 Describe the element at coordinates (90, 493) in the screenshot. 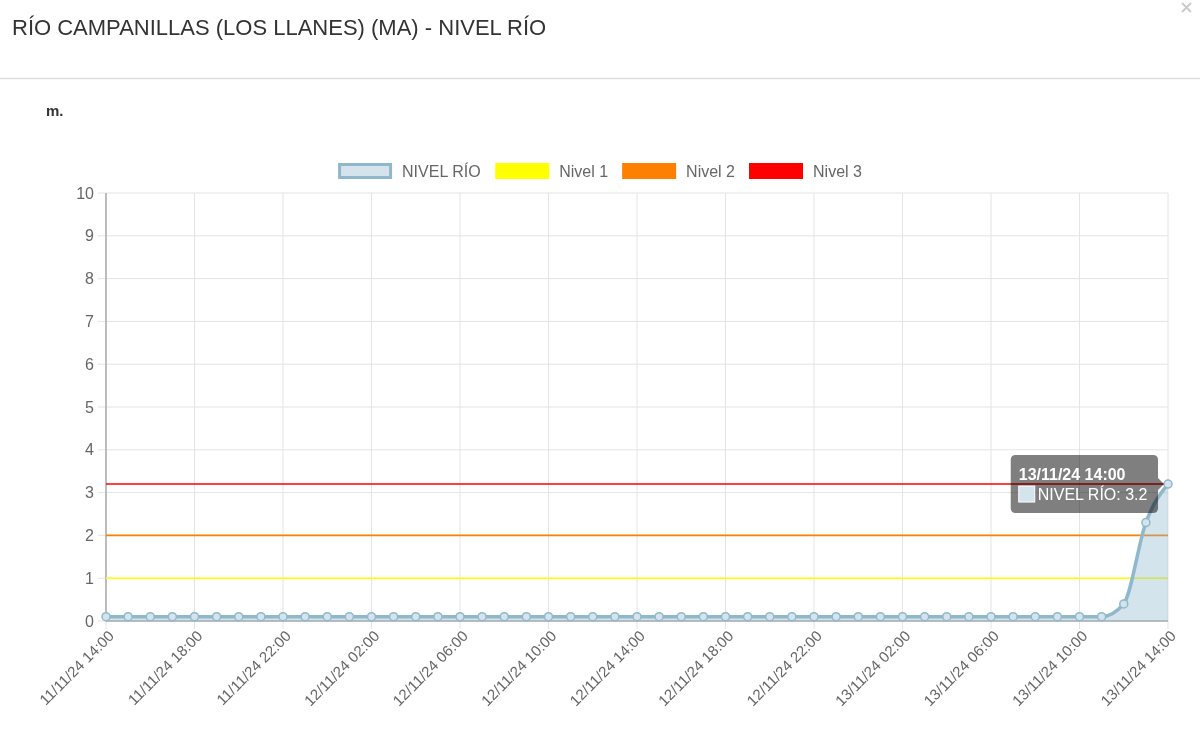

I see `y-tick-label: 3` at that location.